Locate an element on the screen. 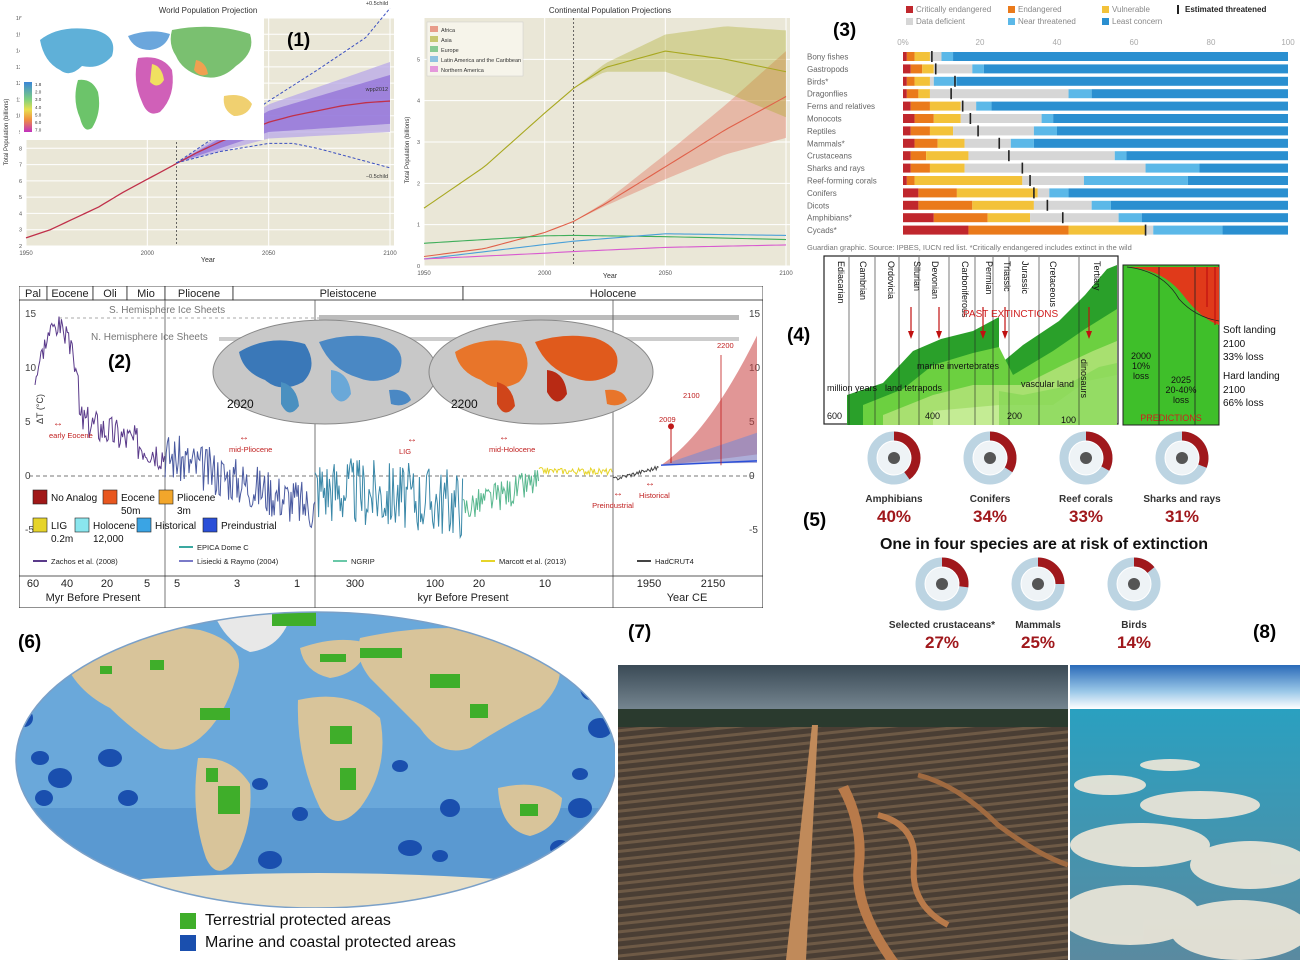 The image size is (1300, 960). double-arrow-icon: ↔ is located at coordinates (618, 493).